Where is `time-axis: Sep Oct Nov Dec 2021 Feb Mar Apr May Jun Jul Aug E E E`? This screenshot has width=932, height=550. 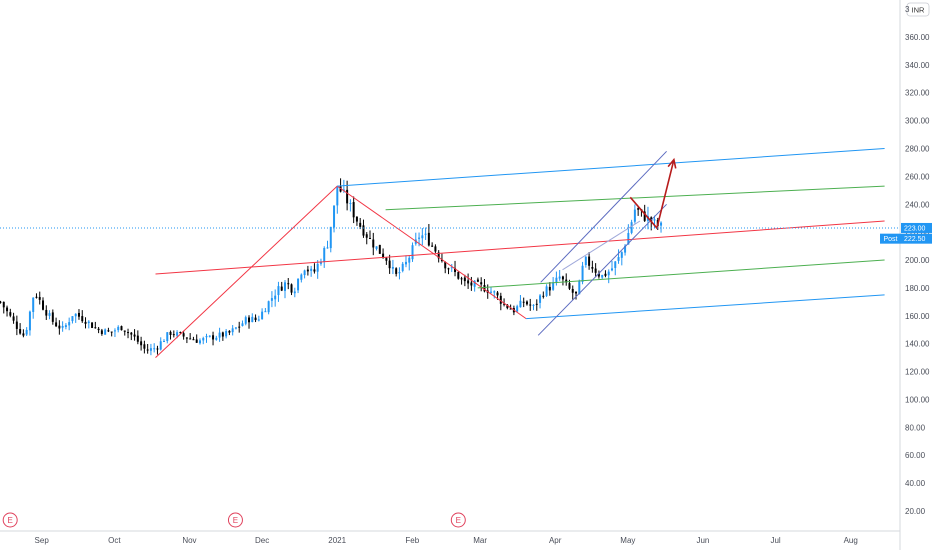 time-axis: Sep Oct Nov Dec 2021 Feb Mar Apr May Jun Jul Aug E E E is located at coordinates (430, 528).